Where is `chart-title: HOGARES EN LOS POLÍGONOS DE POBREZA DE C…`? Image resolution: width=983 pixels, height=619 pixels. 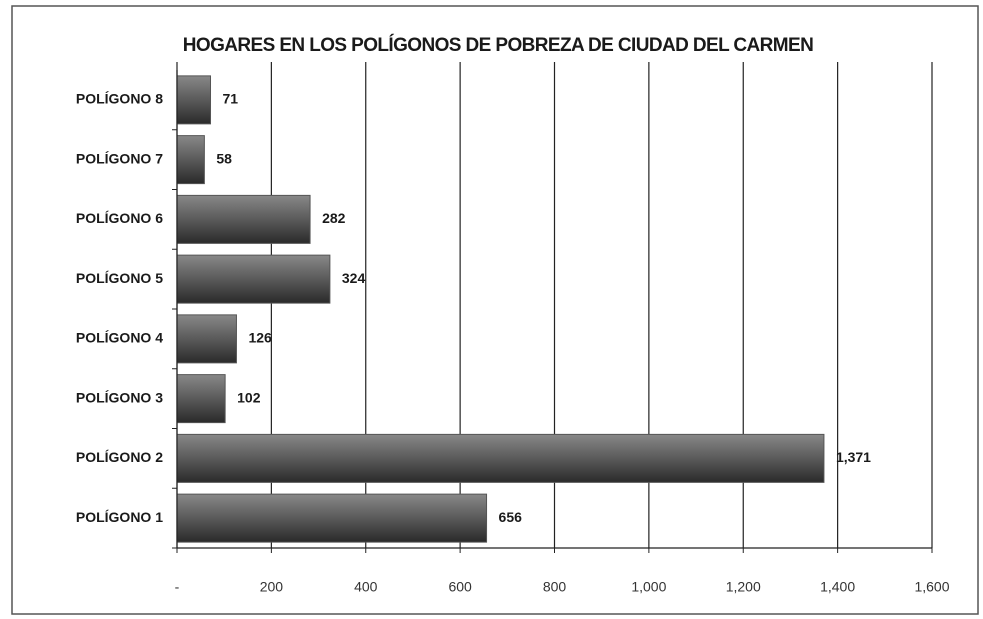
chart-title: HOGARES EN LOS POLÍGONOS DE POBREZA DE C… is located at coordinates (498, 45).